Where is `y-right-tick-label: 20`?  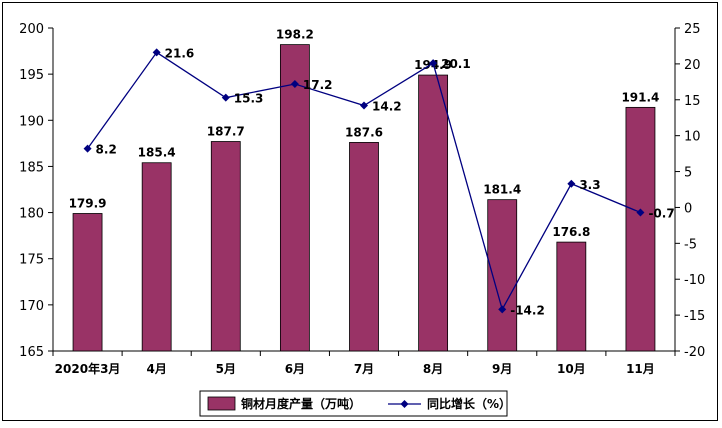
y-right-tick-label: 20 is located at coordinates (692, 65).